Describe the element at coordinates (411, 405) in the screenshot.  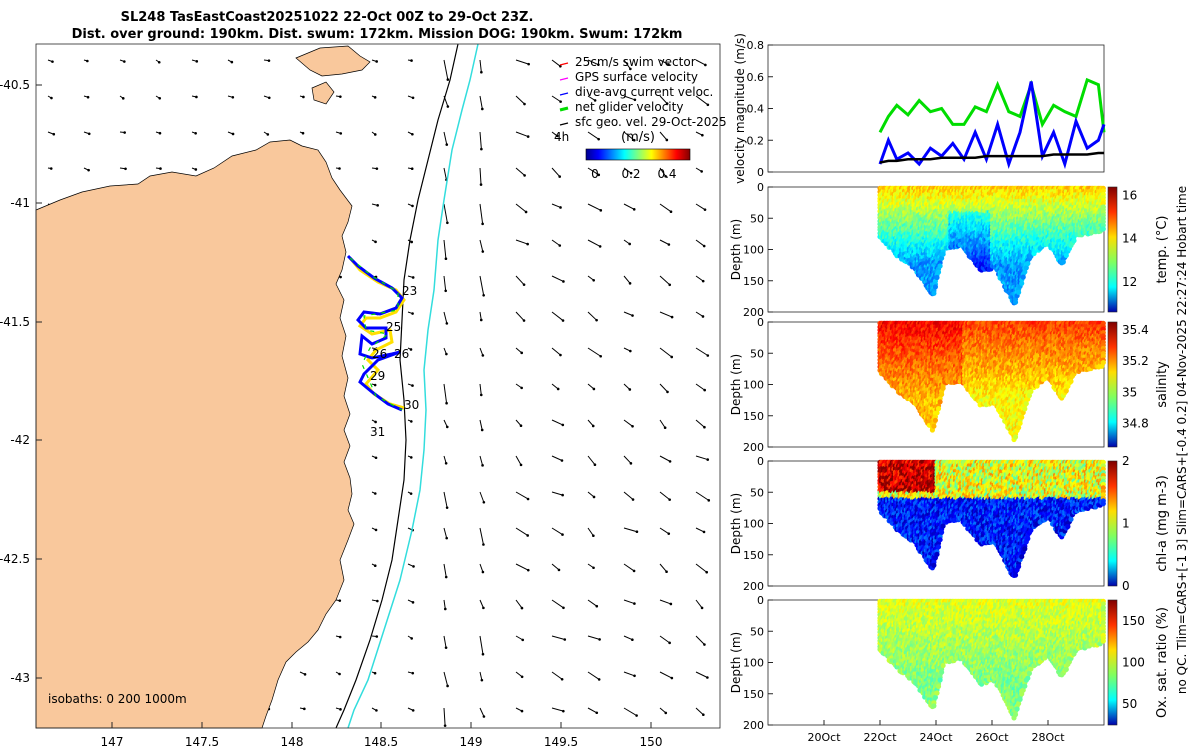
I see `track-day-label: 30` at that location.